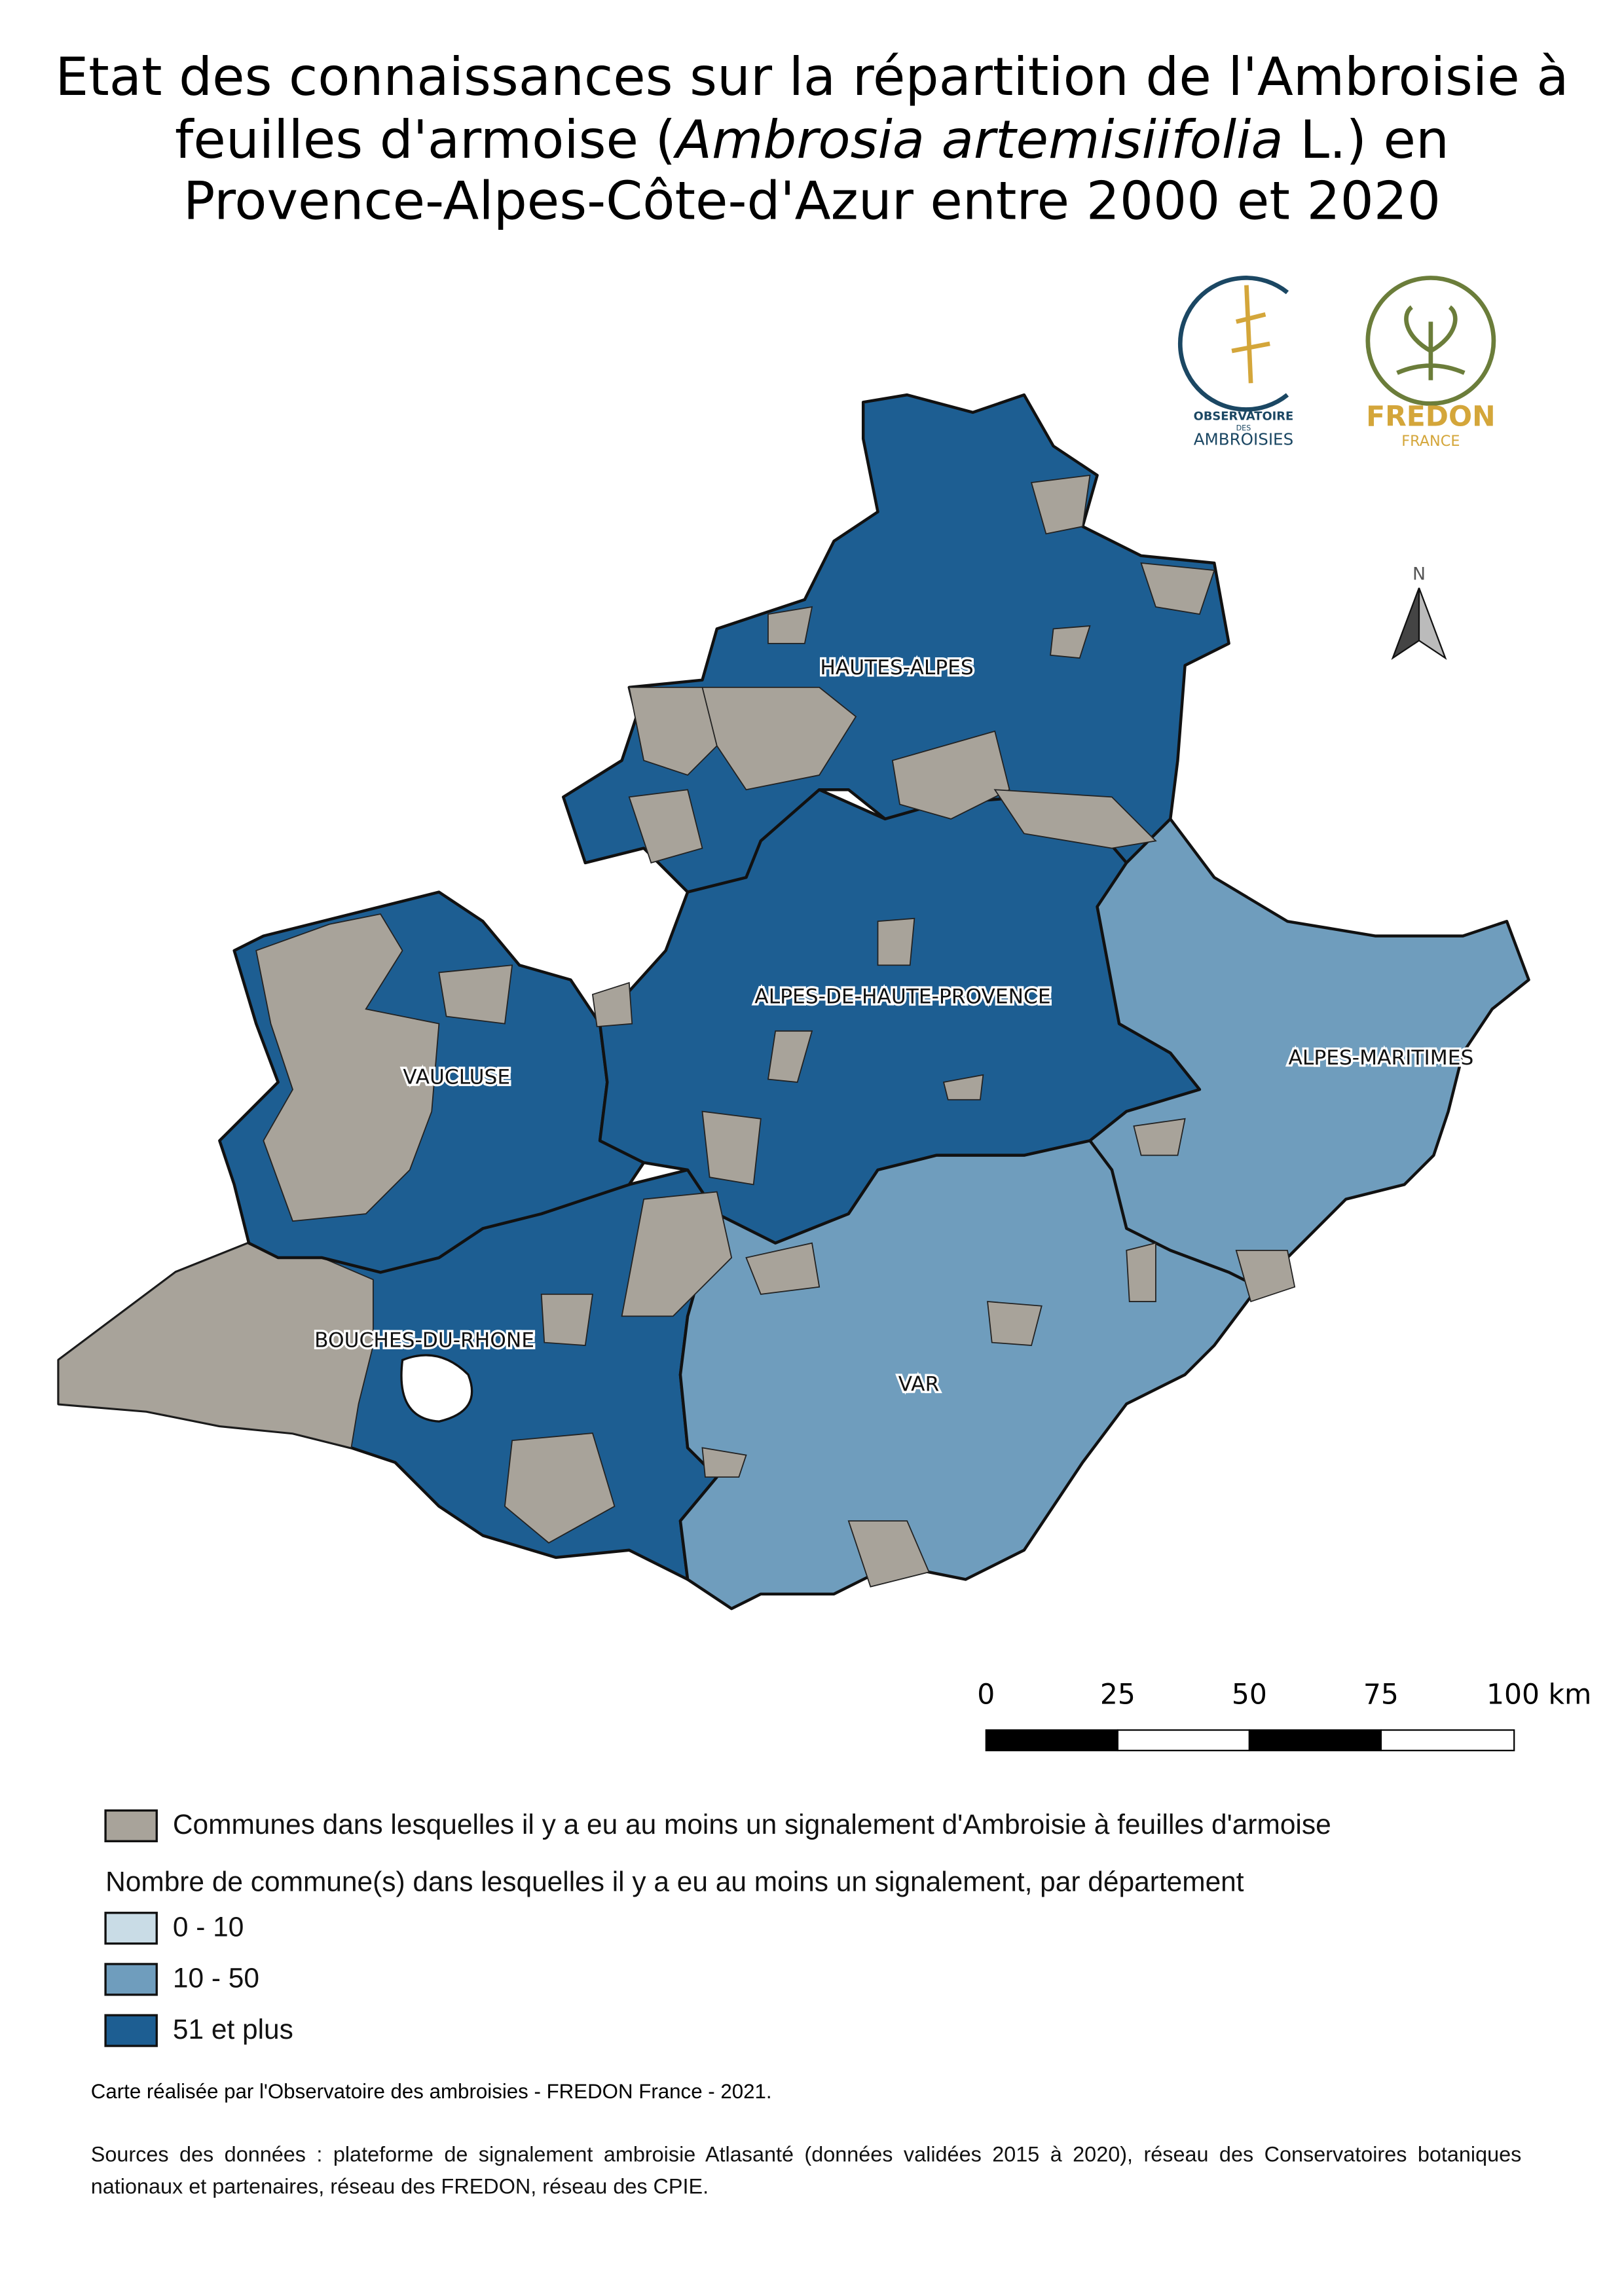 This screenshot has width=1624, height=2296. I want to click on logo-observatoire: OBSERVATOIRE DES AMBROISIES, so click(1236, 362).